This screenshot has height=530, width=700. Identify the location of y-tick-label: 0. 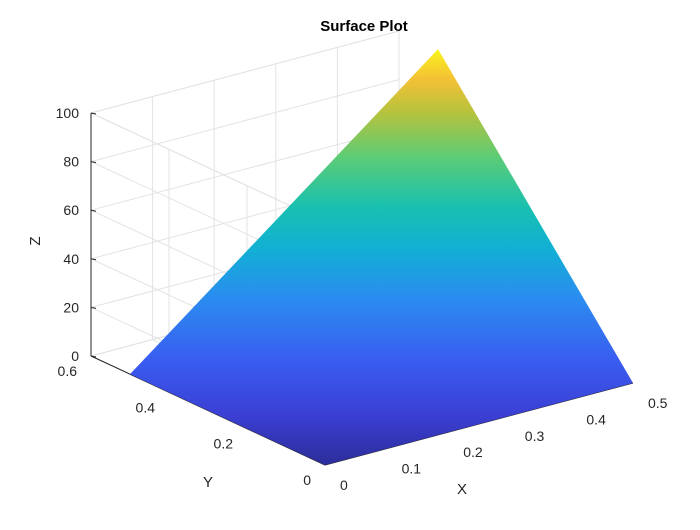
(307, 480).